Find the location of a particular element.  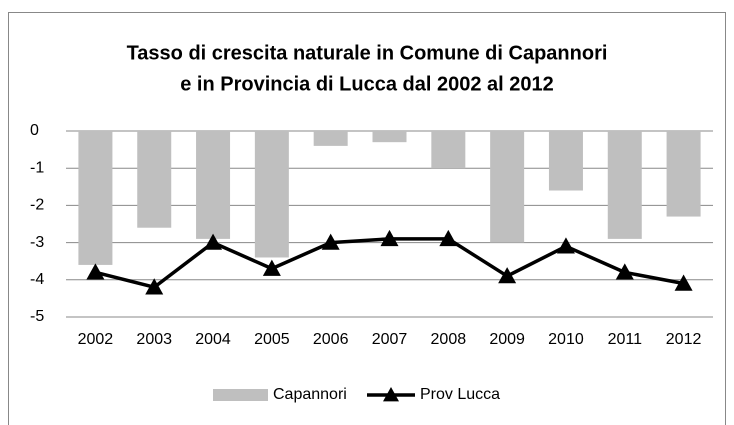

legend-marker is located at coordinates (391, 394).